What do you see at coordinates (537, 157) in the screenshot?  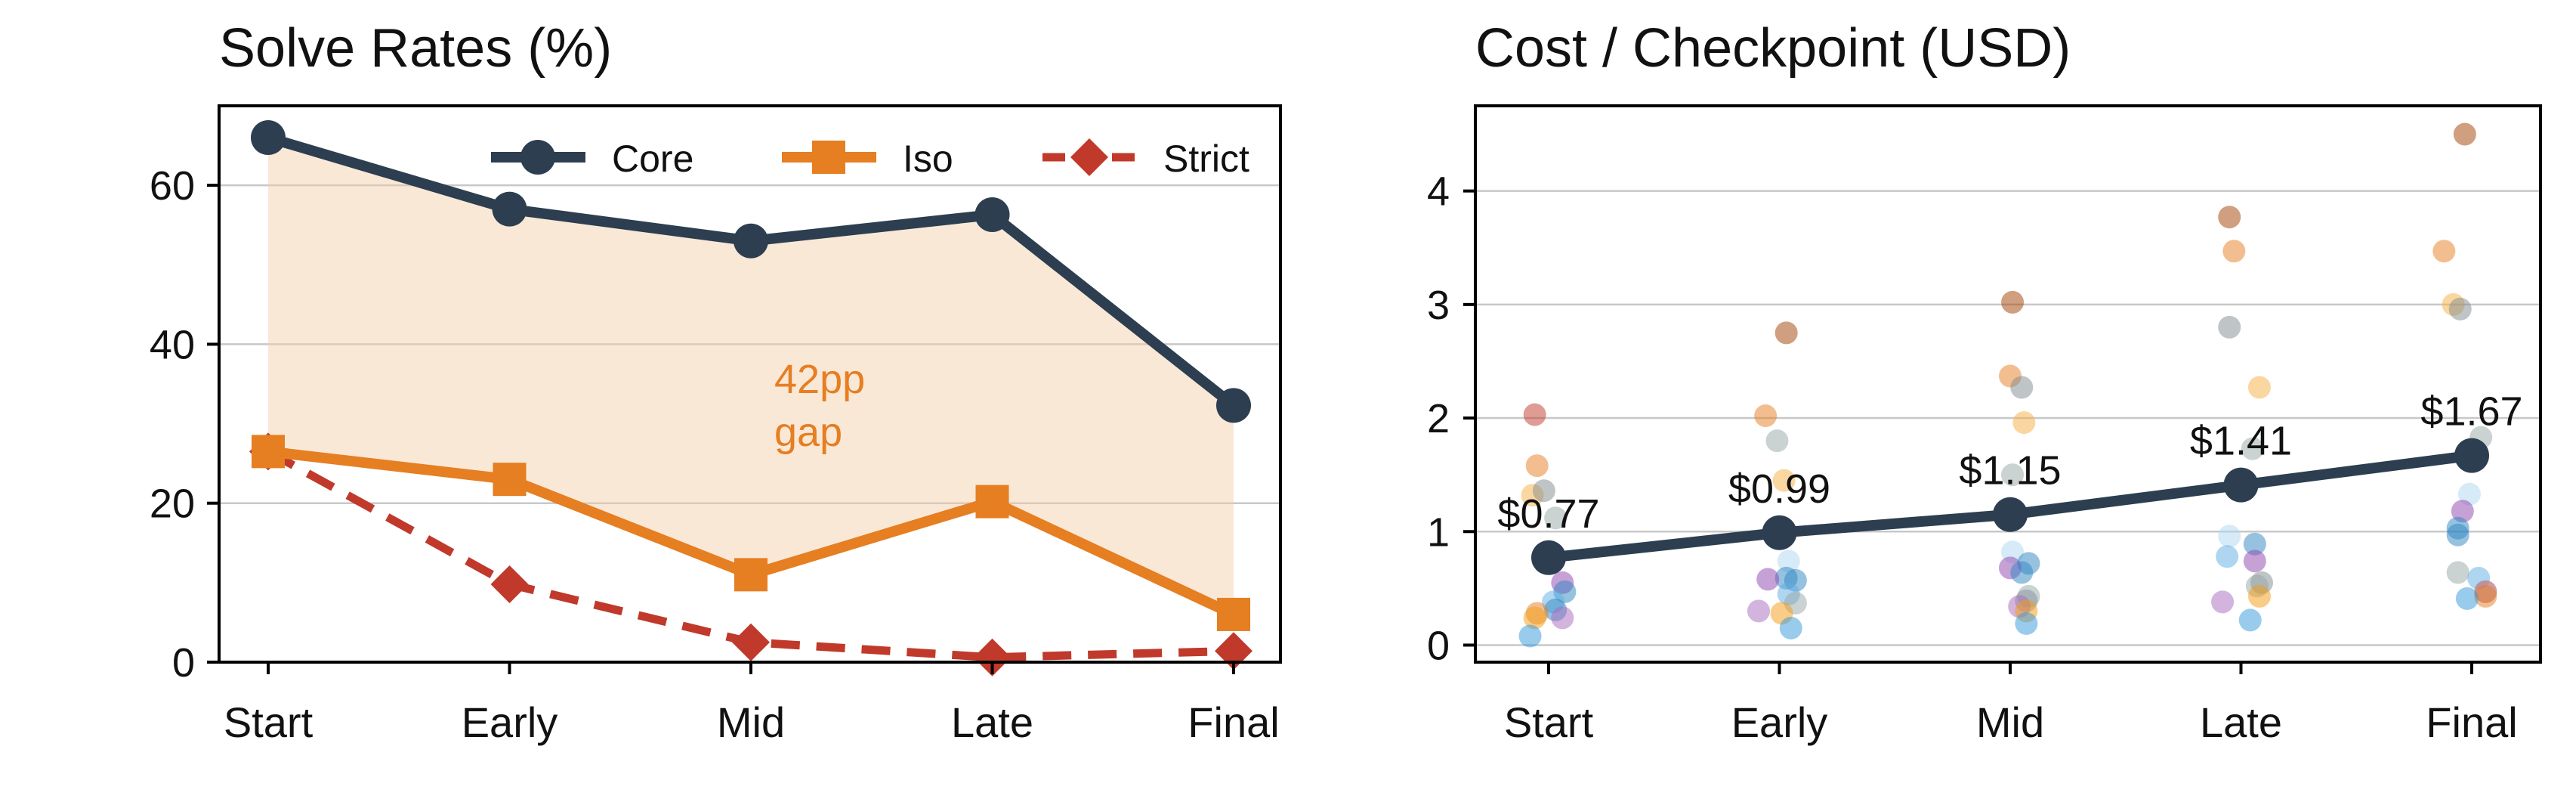 I see `legend-marker-core` at bounding box center [537, 157].